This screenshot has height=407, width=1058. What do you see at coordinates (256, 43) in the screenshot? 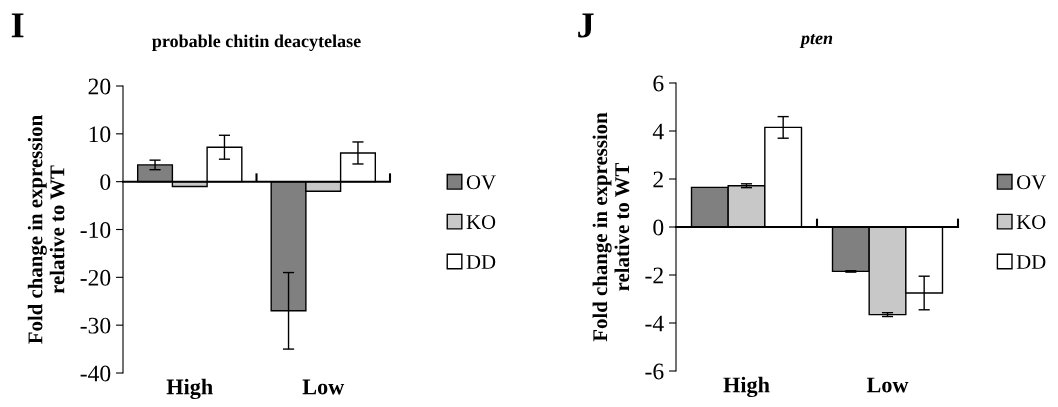
I see `chart-title: probable chitin deacytelase` at bounding box center [256, 43].